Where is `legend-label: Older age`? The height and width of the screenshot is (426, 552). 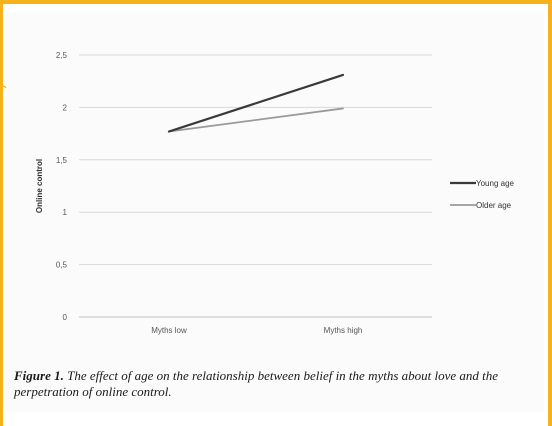 legend-label: Older age is located at coordinates (494, 205).